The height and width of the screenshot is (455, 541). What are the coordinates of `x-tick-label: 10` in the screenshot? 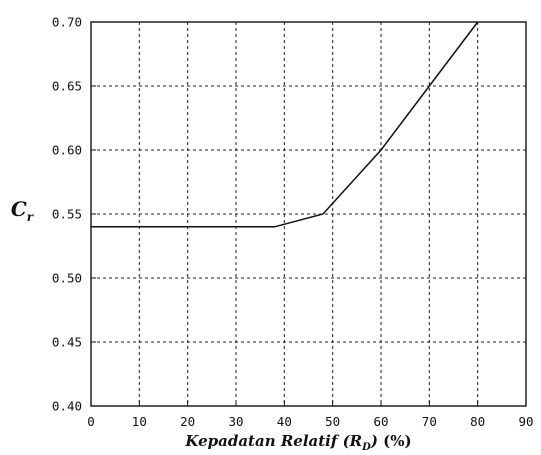 It's located at (139, 421).